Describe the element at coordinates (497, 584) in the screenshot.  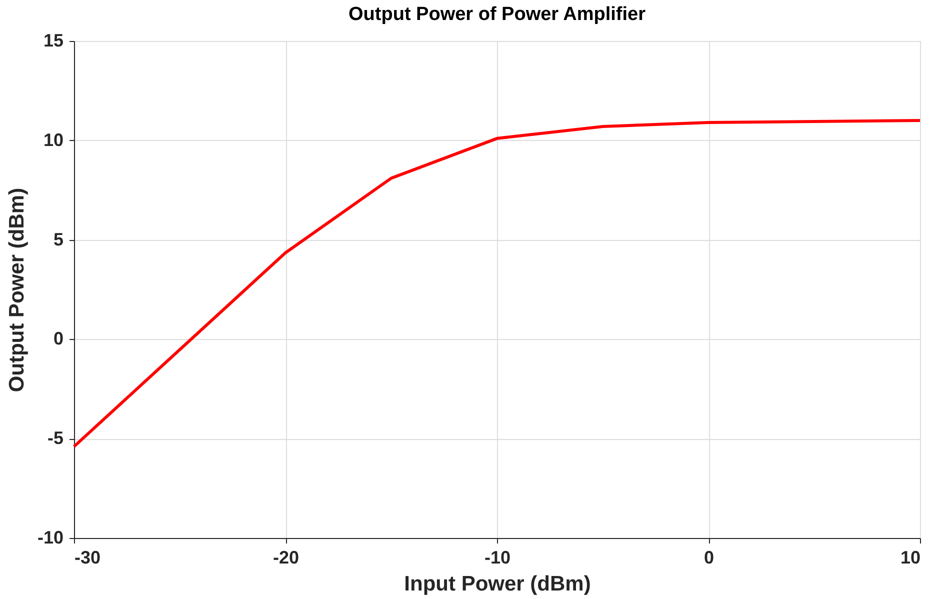
I see `x-axis-title: Input Power (dBm)` at that location.